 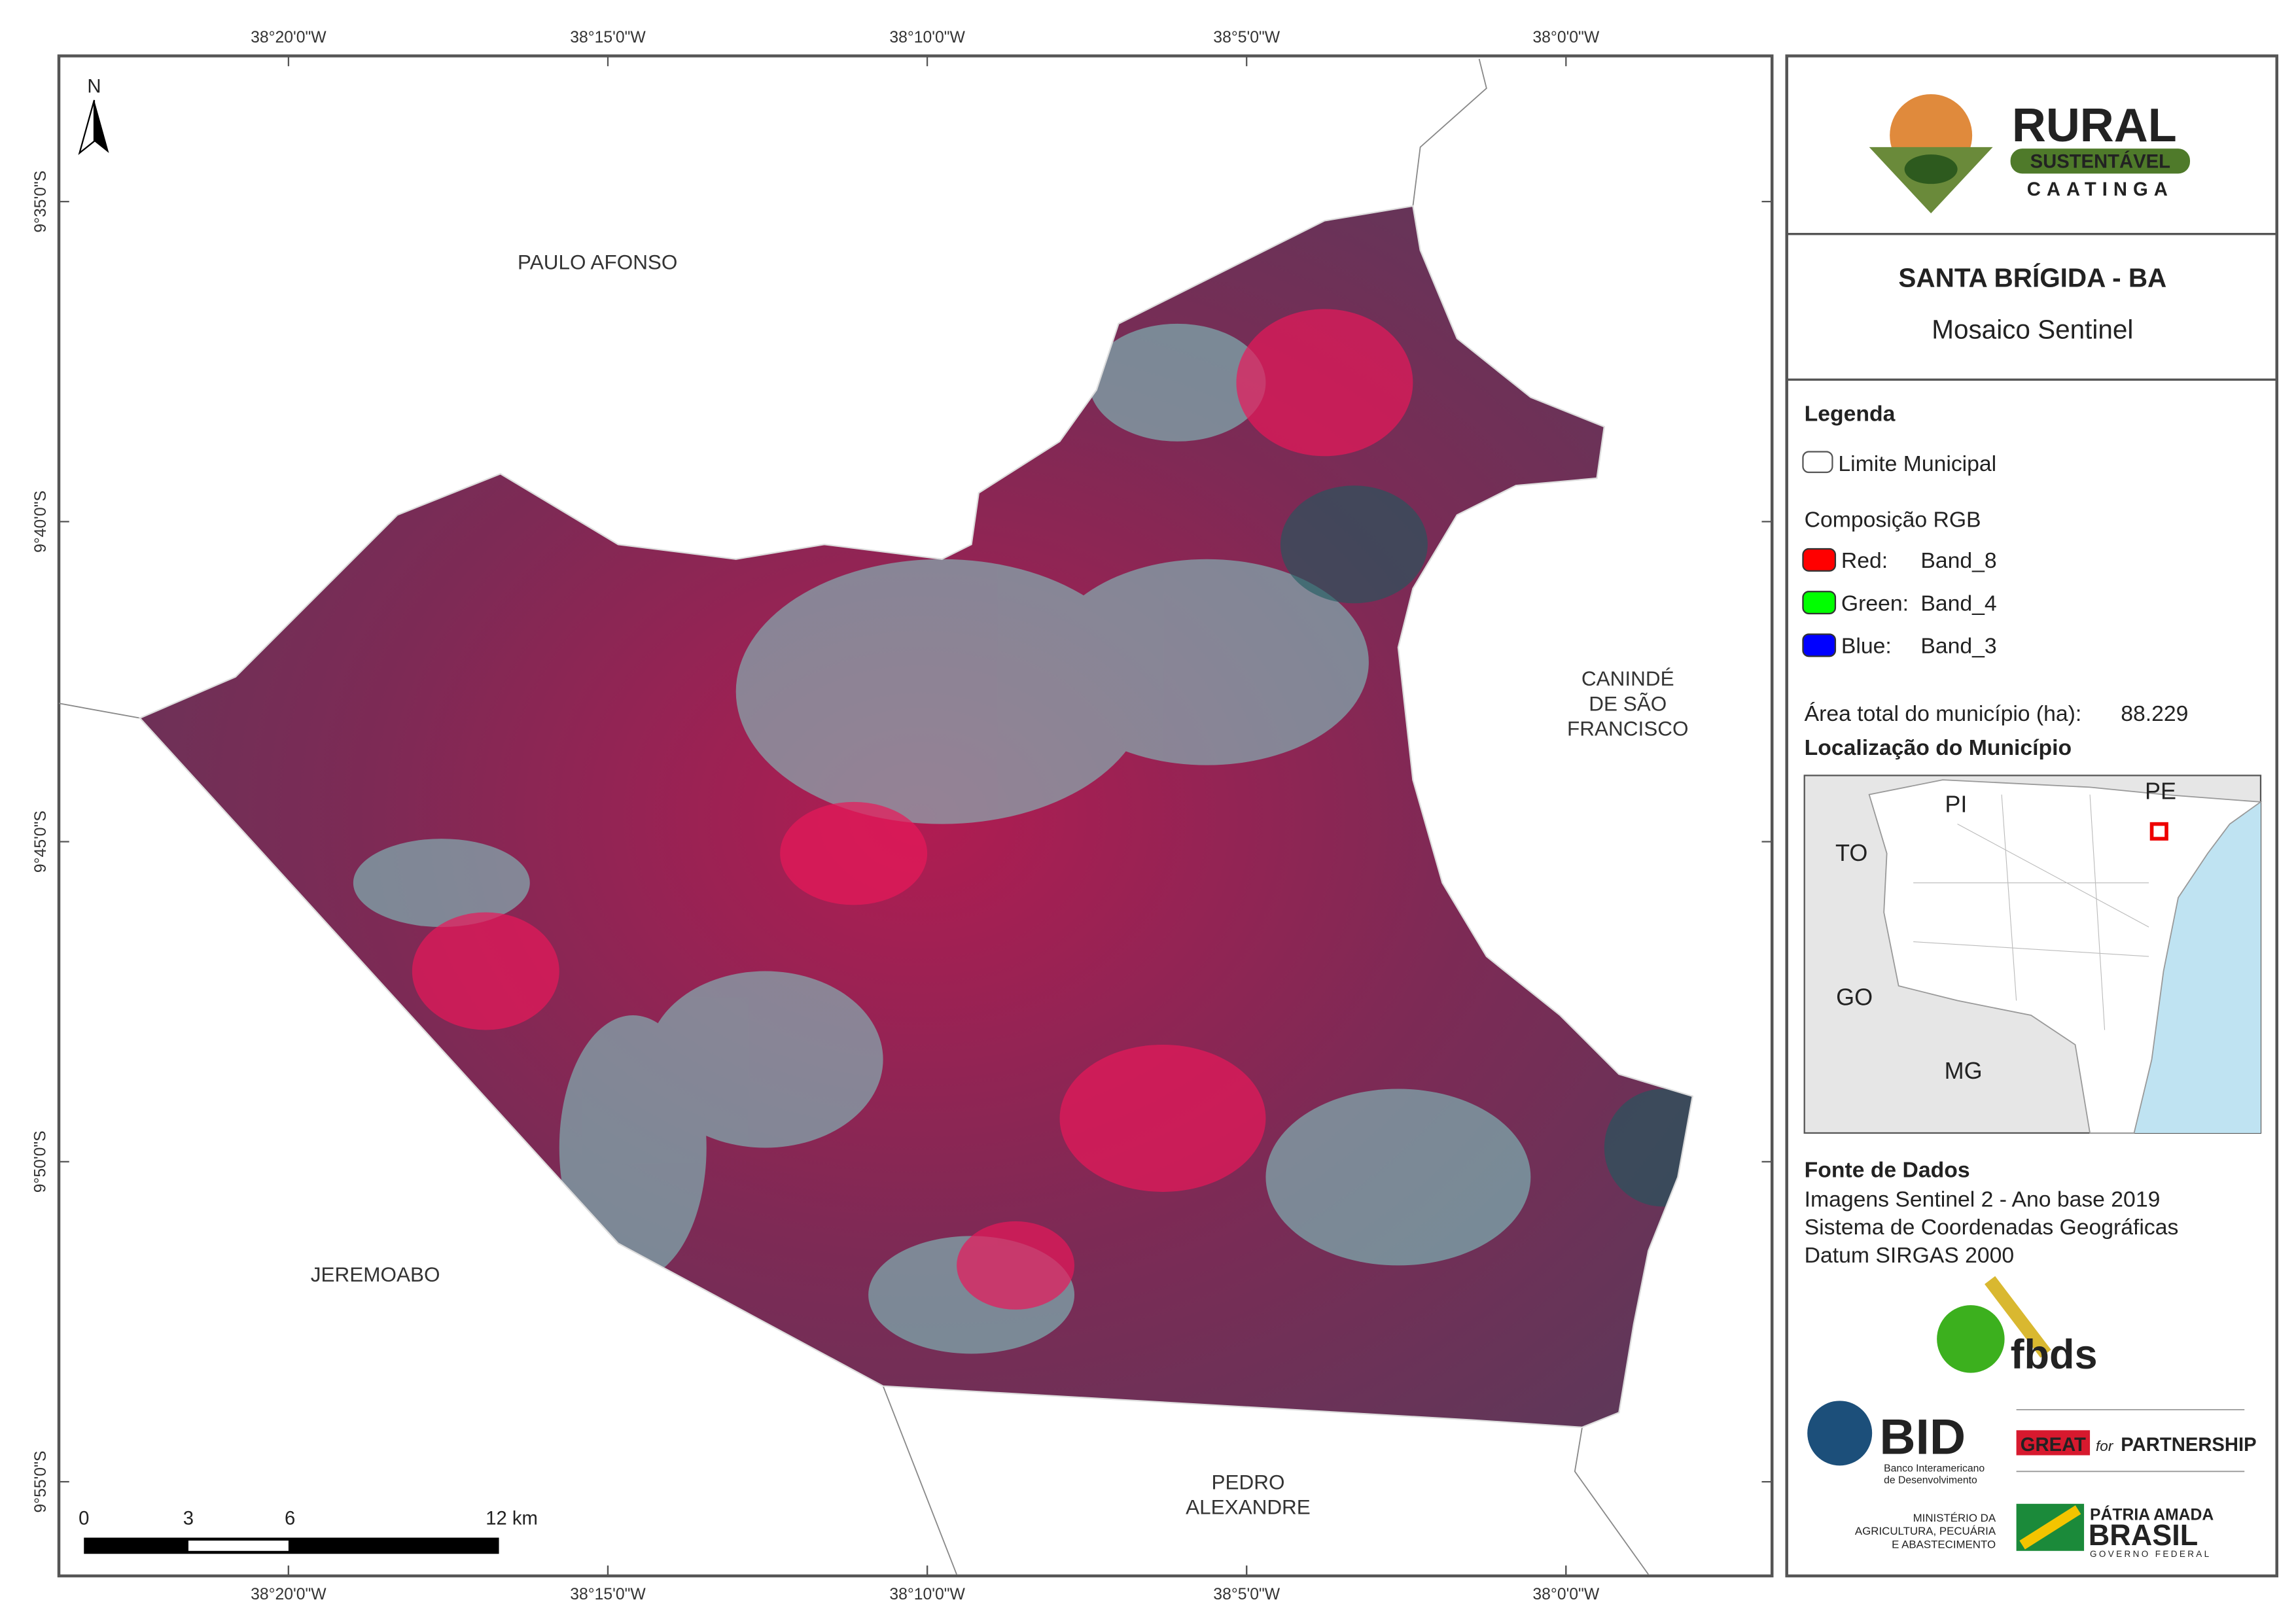 What do you see at coordinates (2100, 190) in the screenshot?
I see `logo-region: CAATINGA` at bounding box center [2100, 190].